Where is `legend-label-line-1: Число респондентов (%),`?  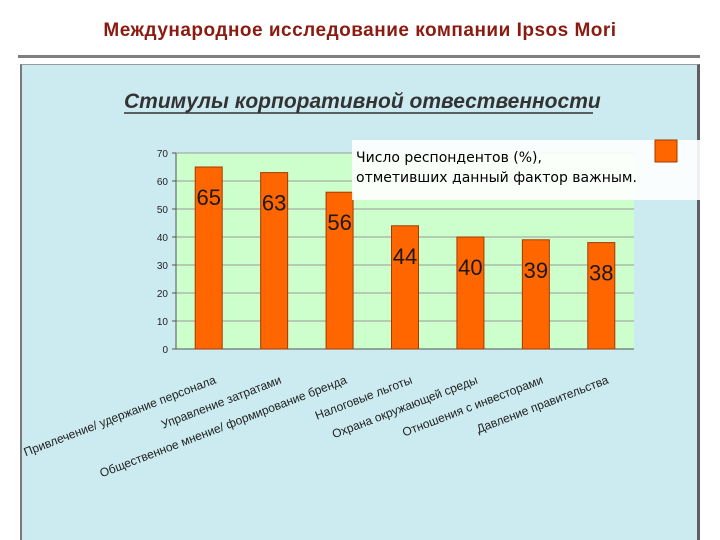
legend-label-line-1: Число респондентов (%), is located at coordinates (449, 158).